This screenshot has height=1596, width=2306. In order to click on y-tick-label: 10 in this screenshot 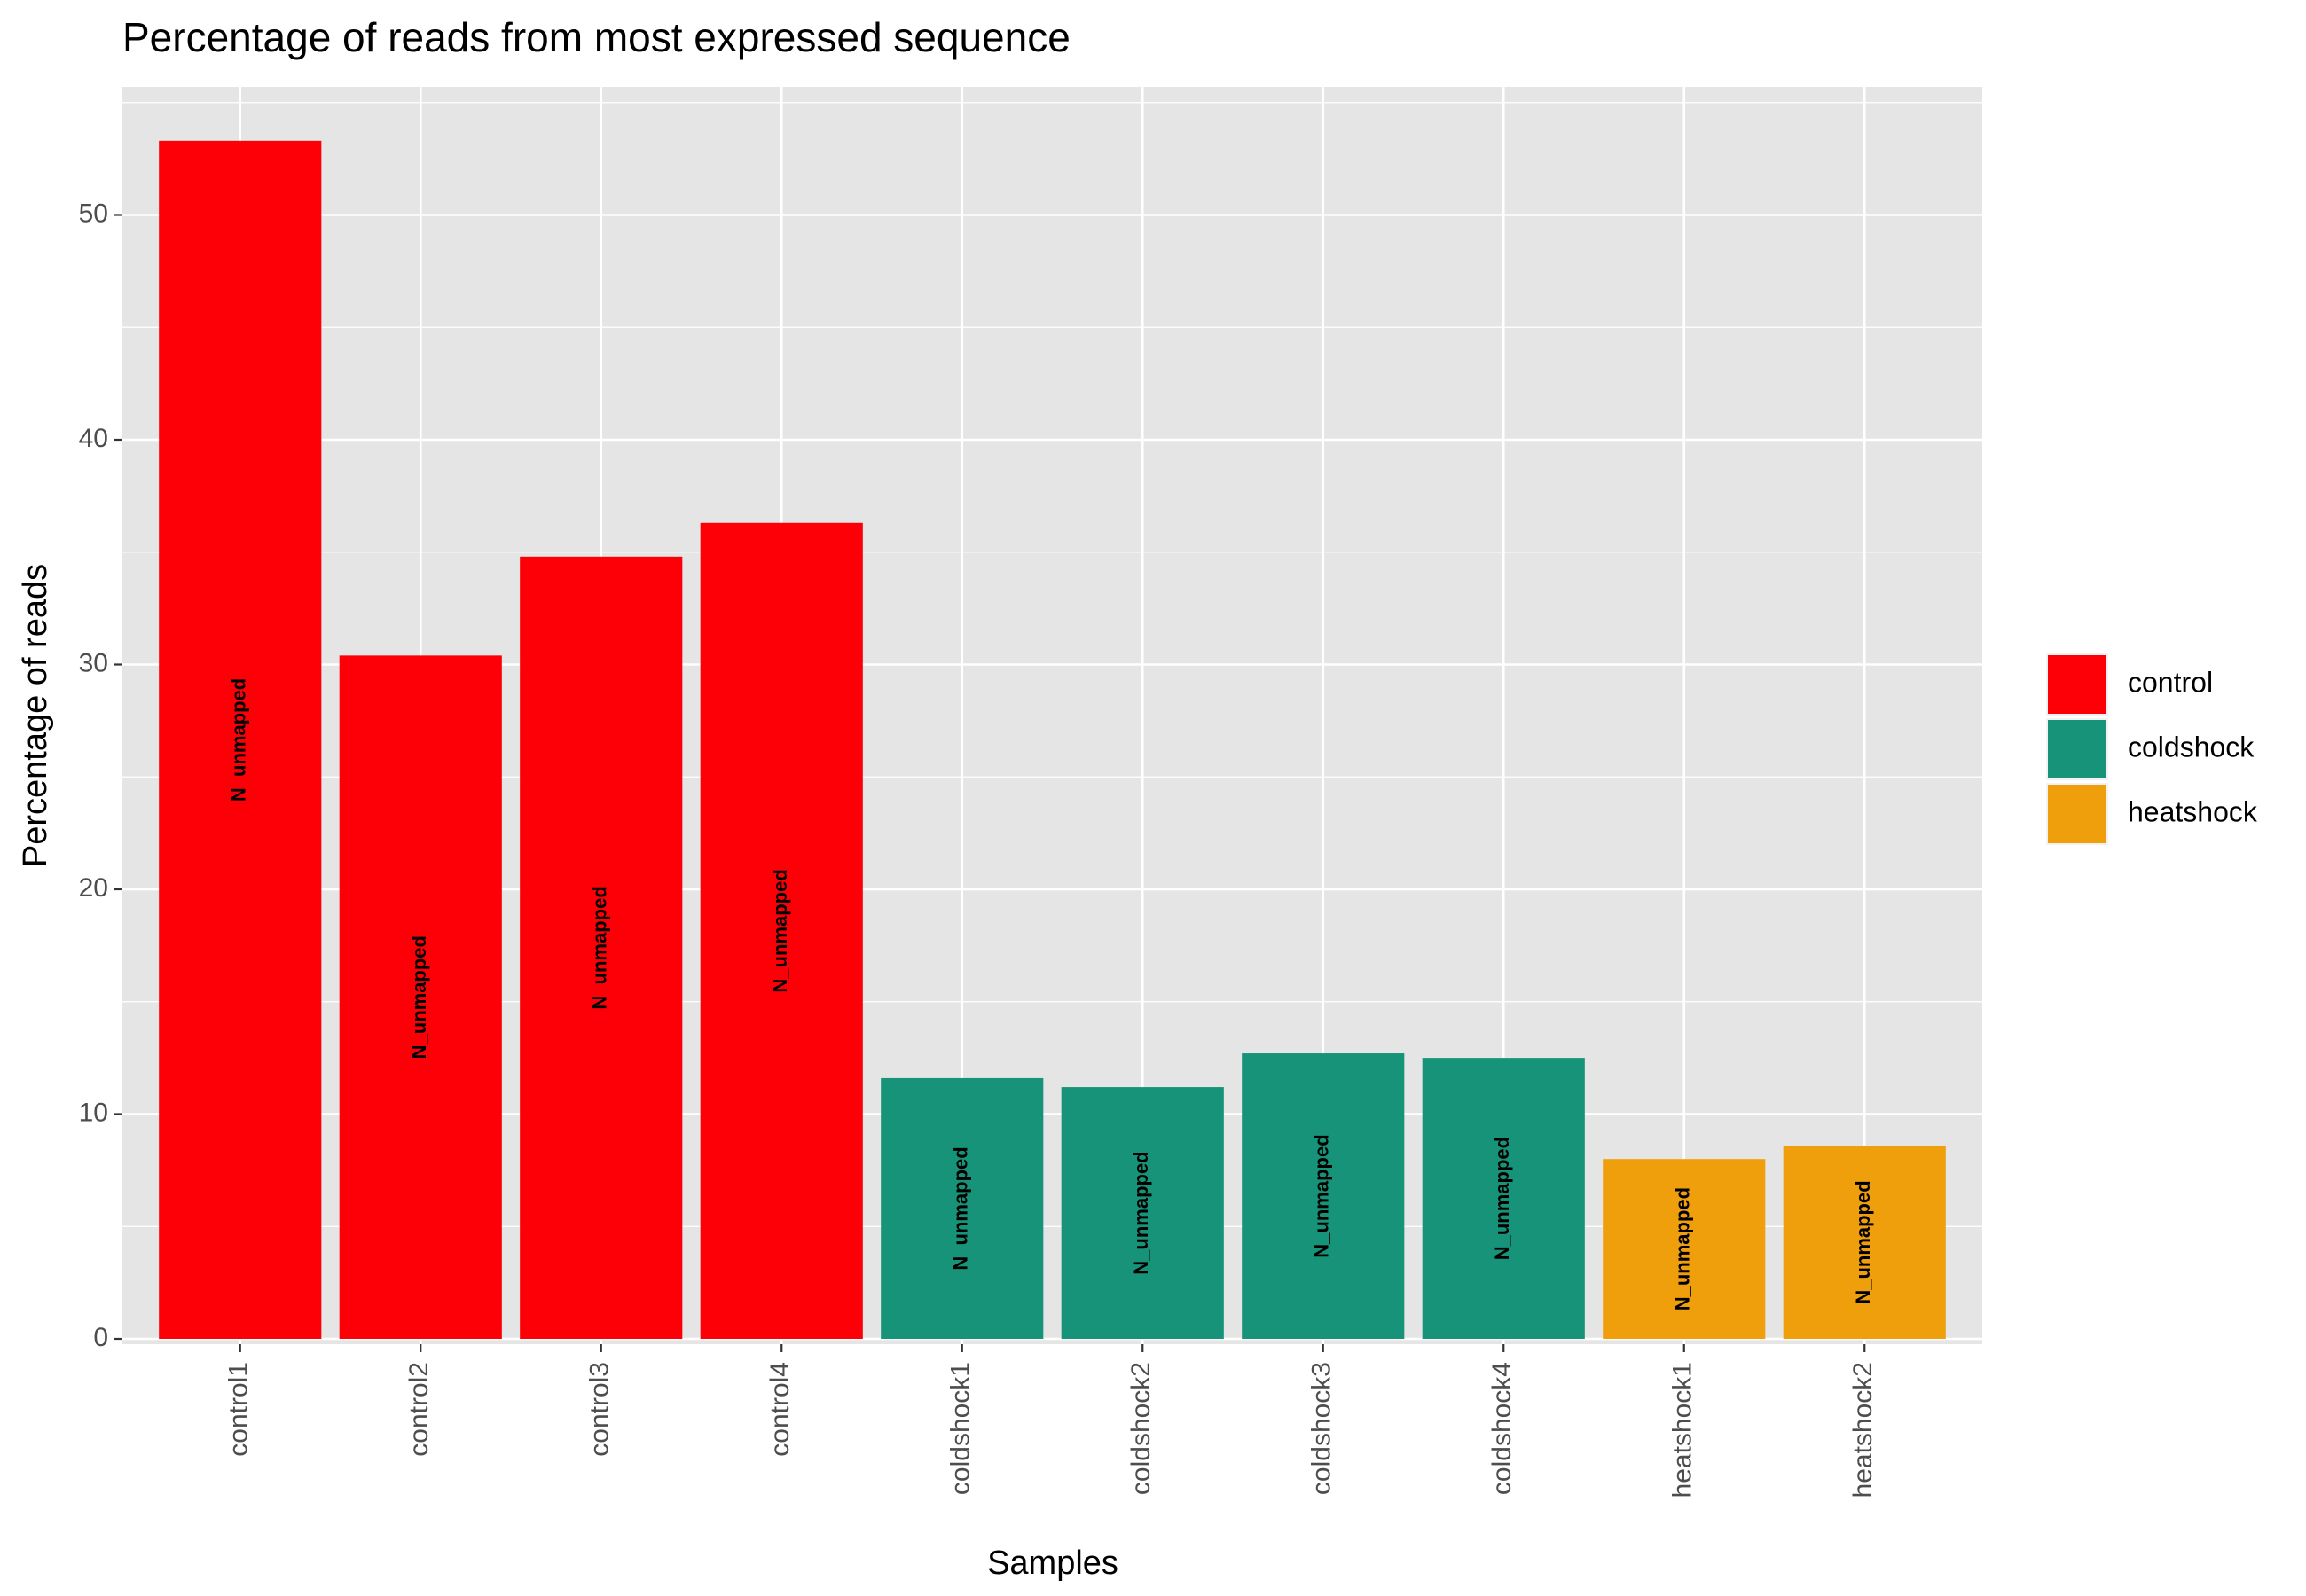, I will do `click(93, 1112)`.